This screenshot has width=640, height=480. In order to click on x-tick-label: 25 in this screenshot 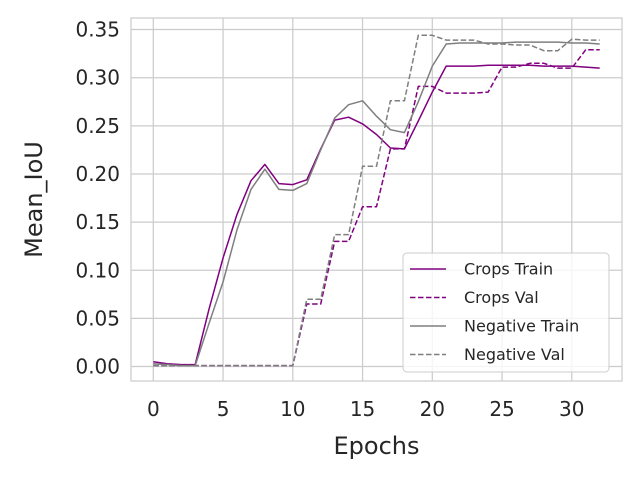, I will do `click(501, 409)`.